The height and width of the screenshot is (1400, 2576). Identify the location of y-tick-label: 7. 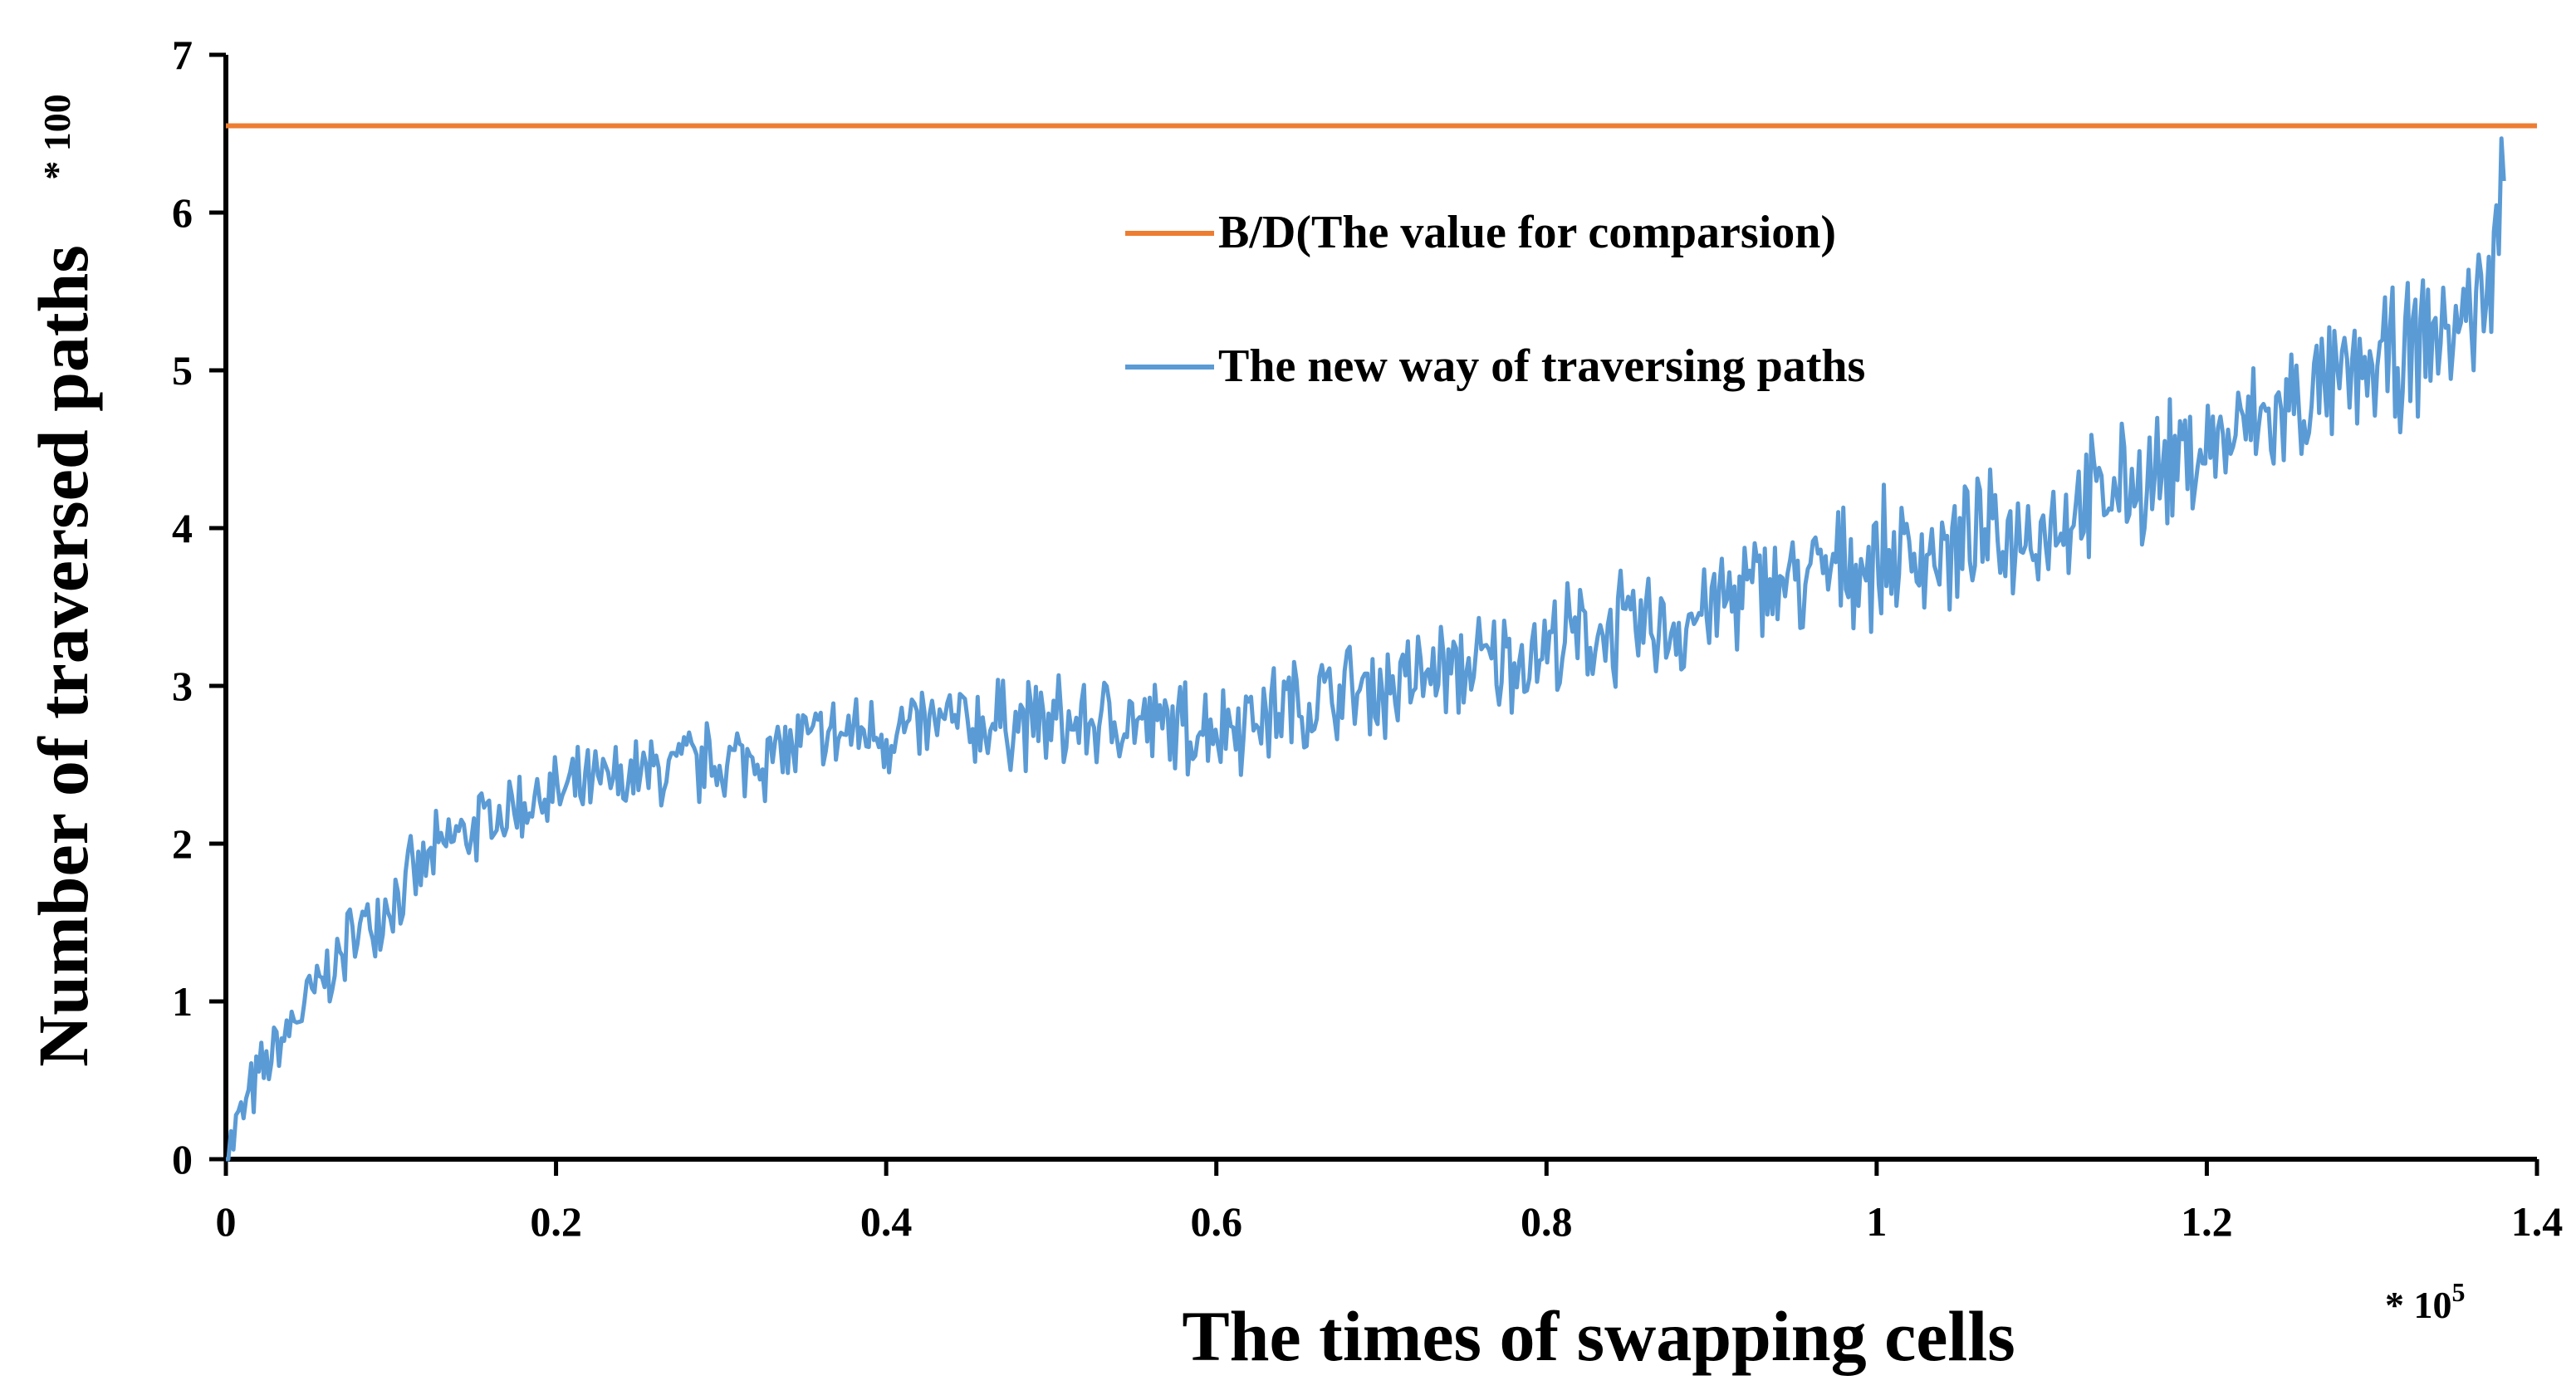
(182, 55).